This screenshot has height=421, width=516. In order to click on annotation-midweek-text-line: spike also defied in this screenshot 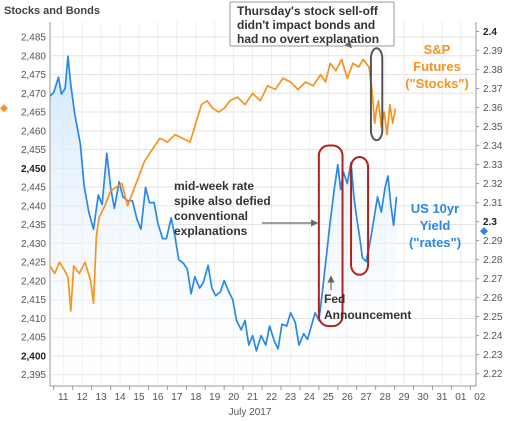, I will do `click(222, 201)`.